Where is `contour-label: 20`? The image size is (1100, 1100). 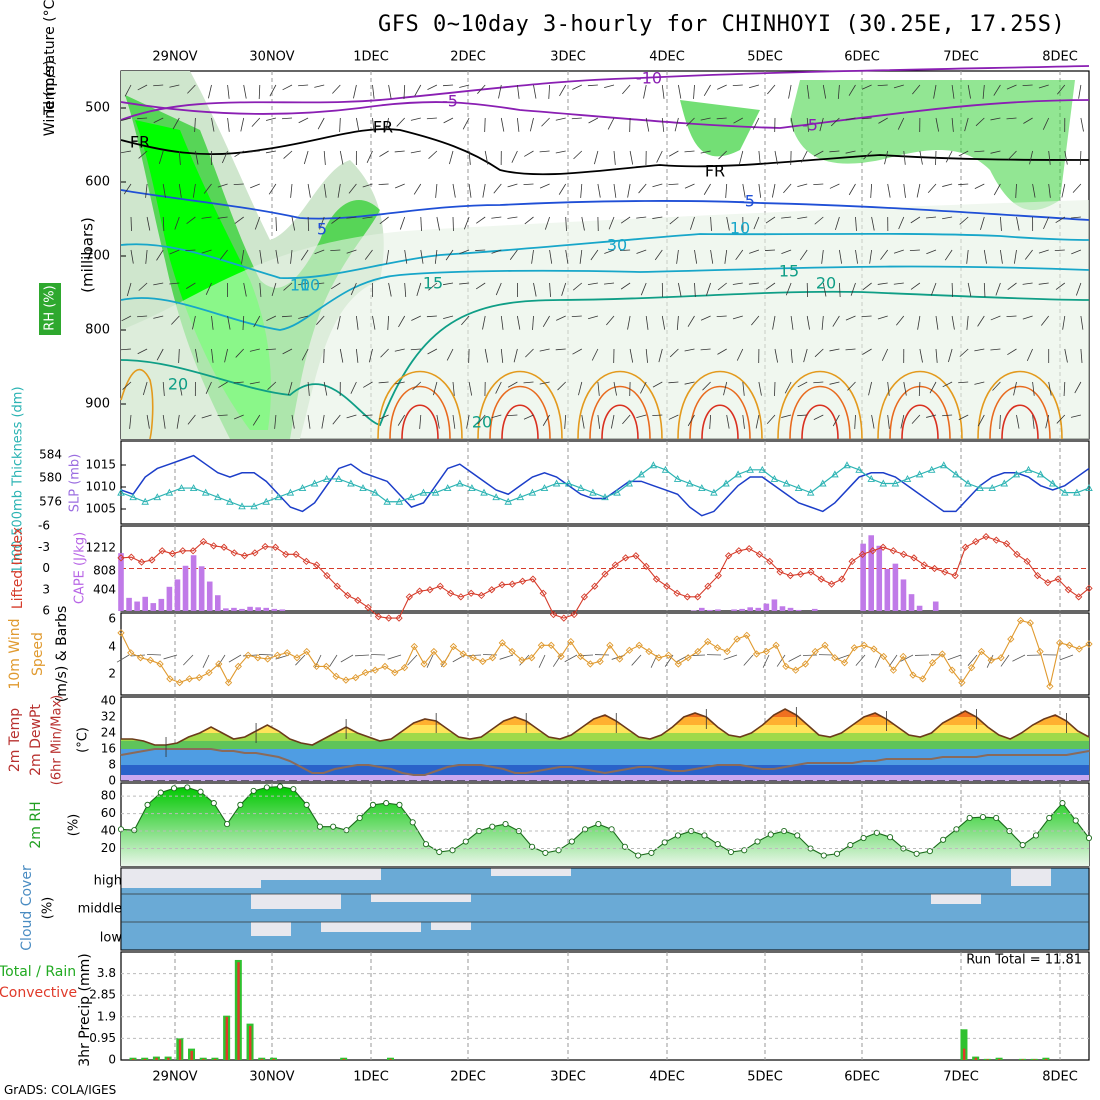
contour-label: 20 is located at coordinates (178, 384).